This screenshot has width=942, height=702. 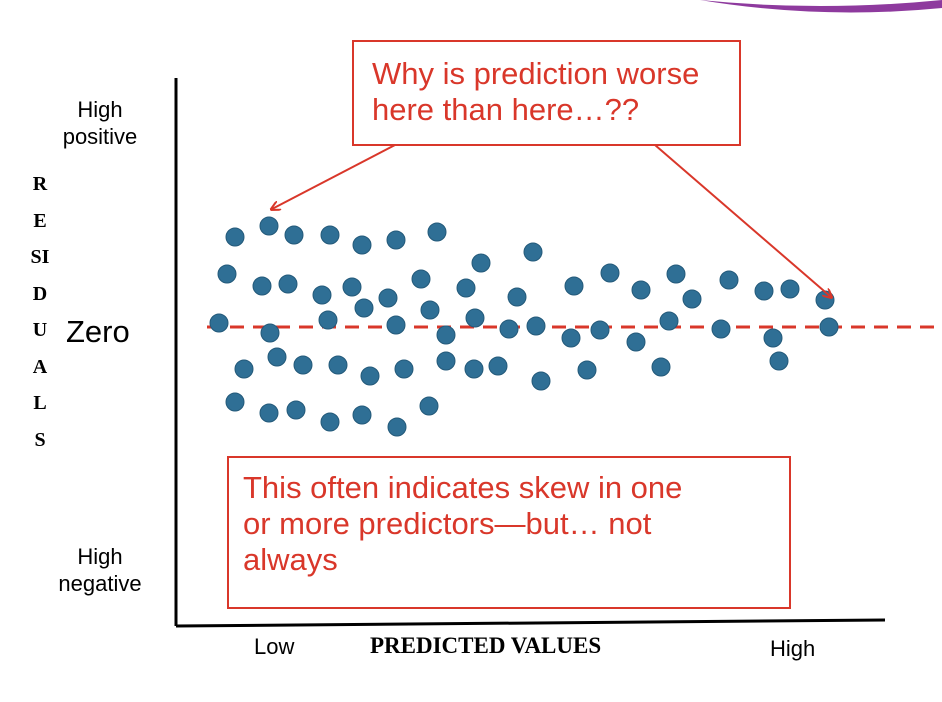 I want to click on y-top-label: High positive, so click(x=100, y=123).